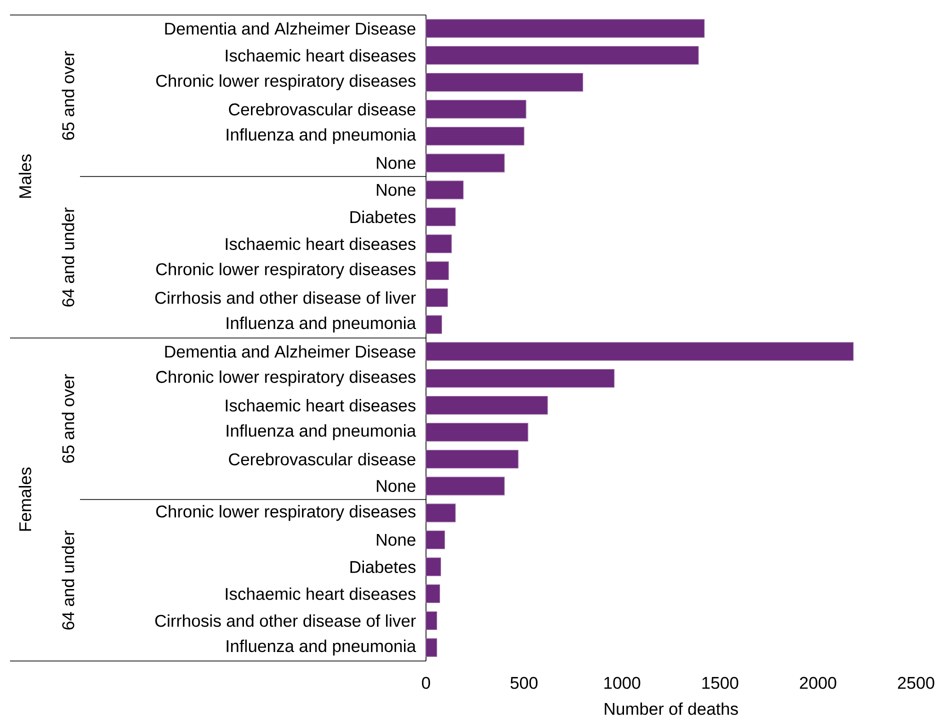 The width and height of the screenshot is (939, 722). I want to click on x-tick-label: 2000, so click(818, 682).